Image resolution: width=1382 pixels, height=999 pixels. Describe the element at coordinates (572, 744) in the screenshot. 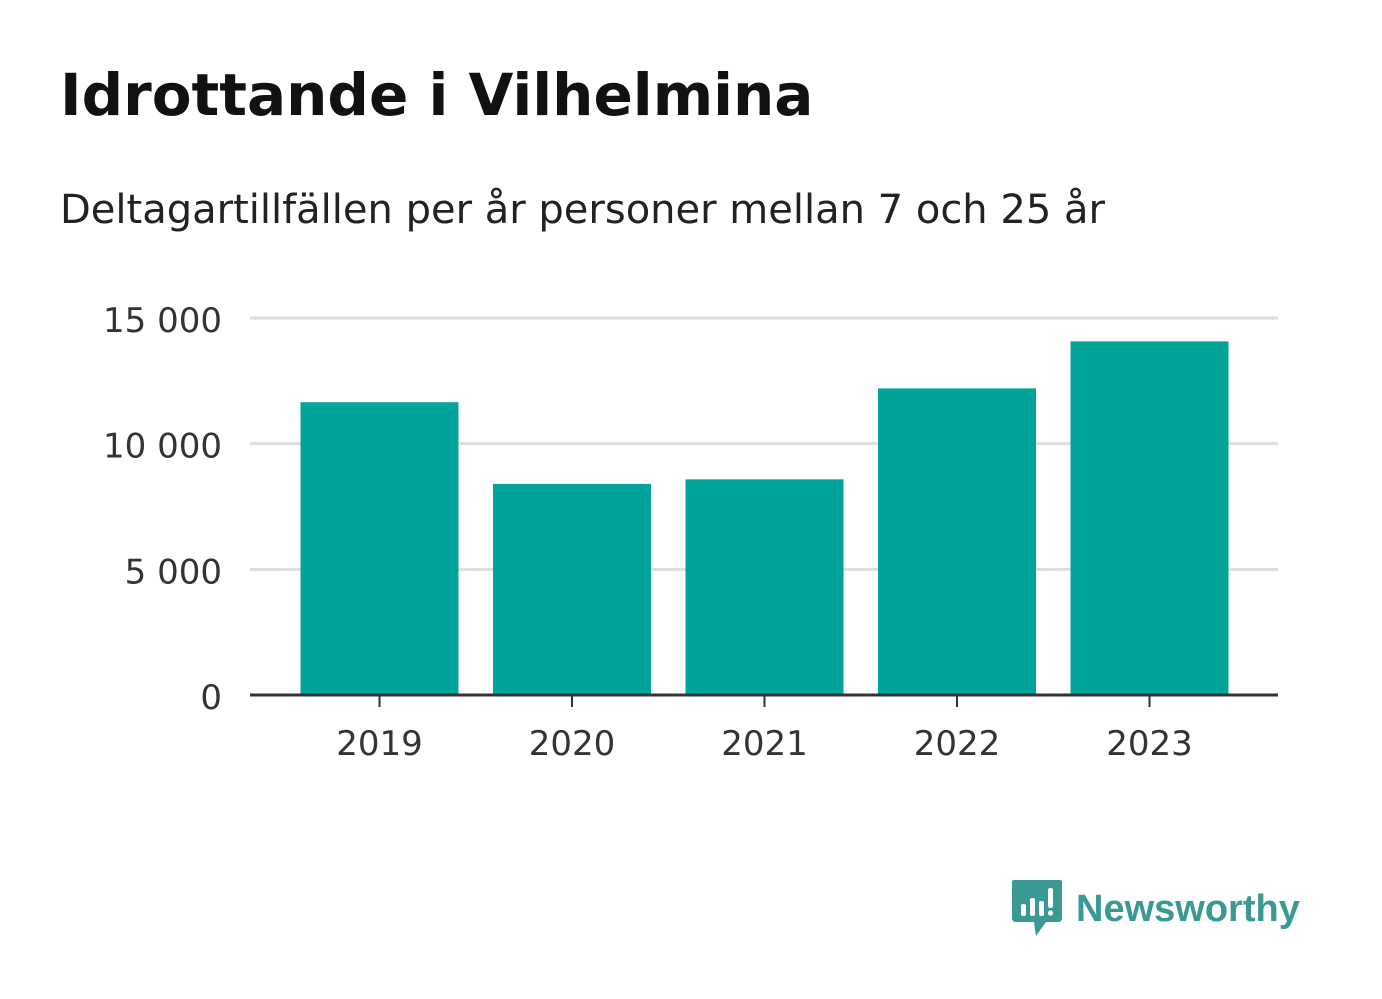

I see `x-tick-label: 2020` at that location.